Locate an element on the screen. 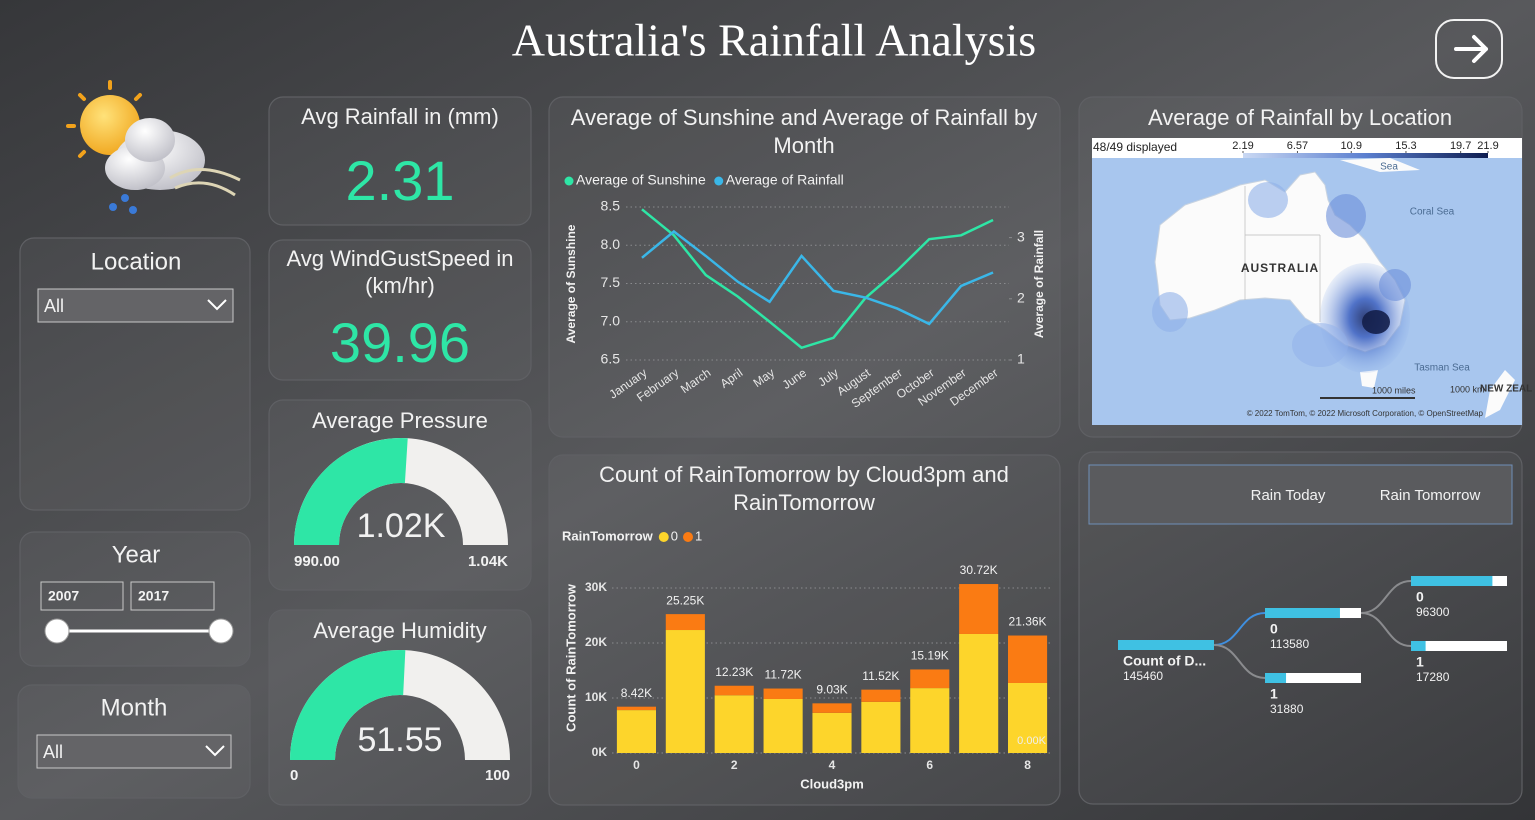 This screenshot has width=1535, height=820. map-label: NEW ZEAL is located at coordinates (1506, 389).